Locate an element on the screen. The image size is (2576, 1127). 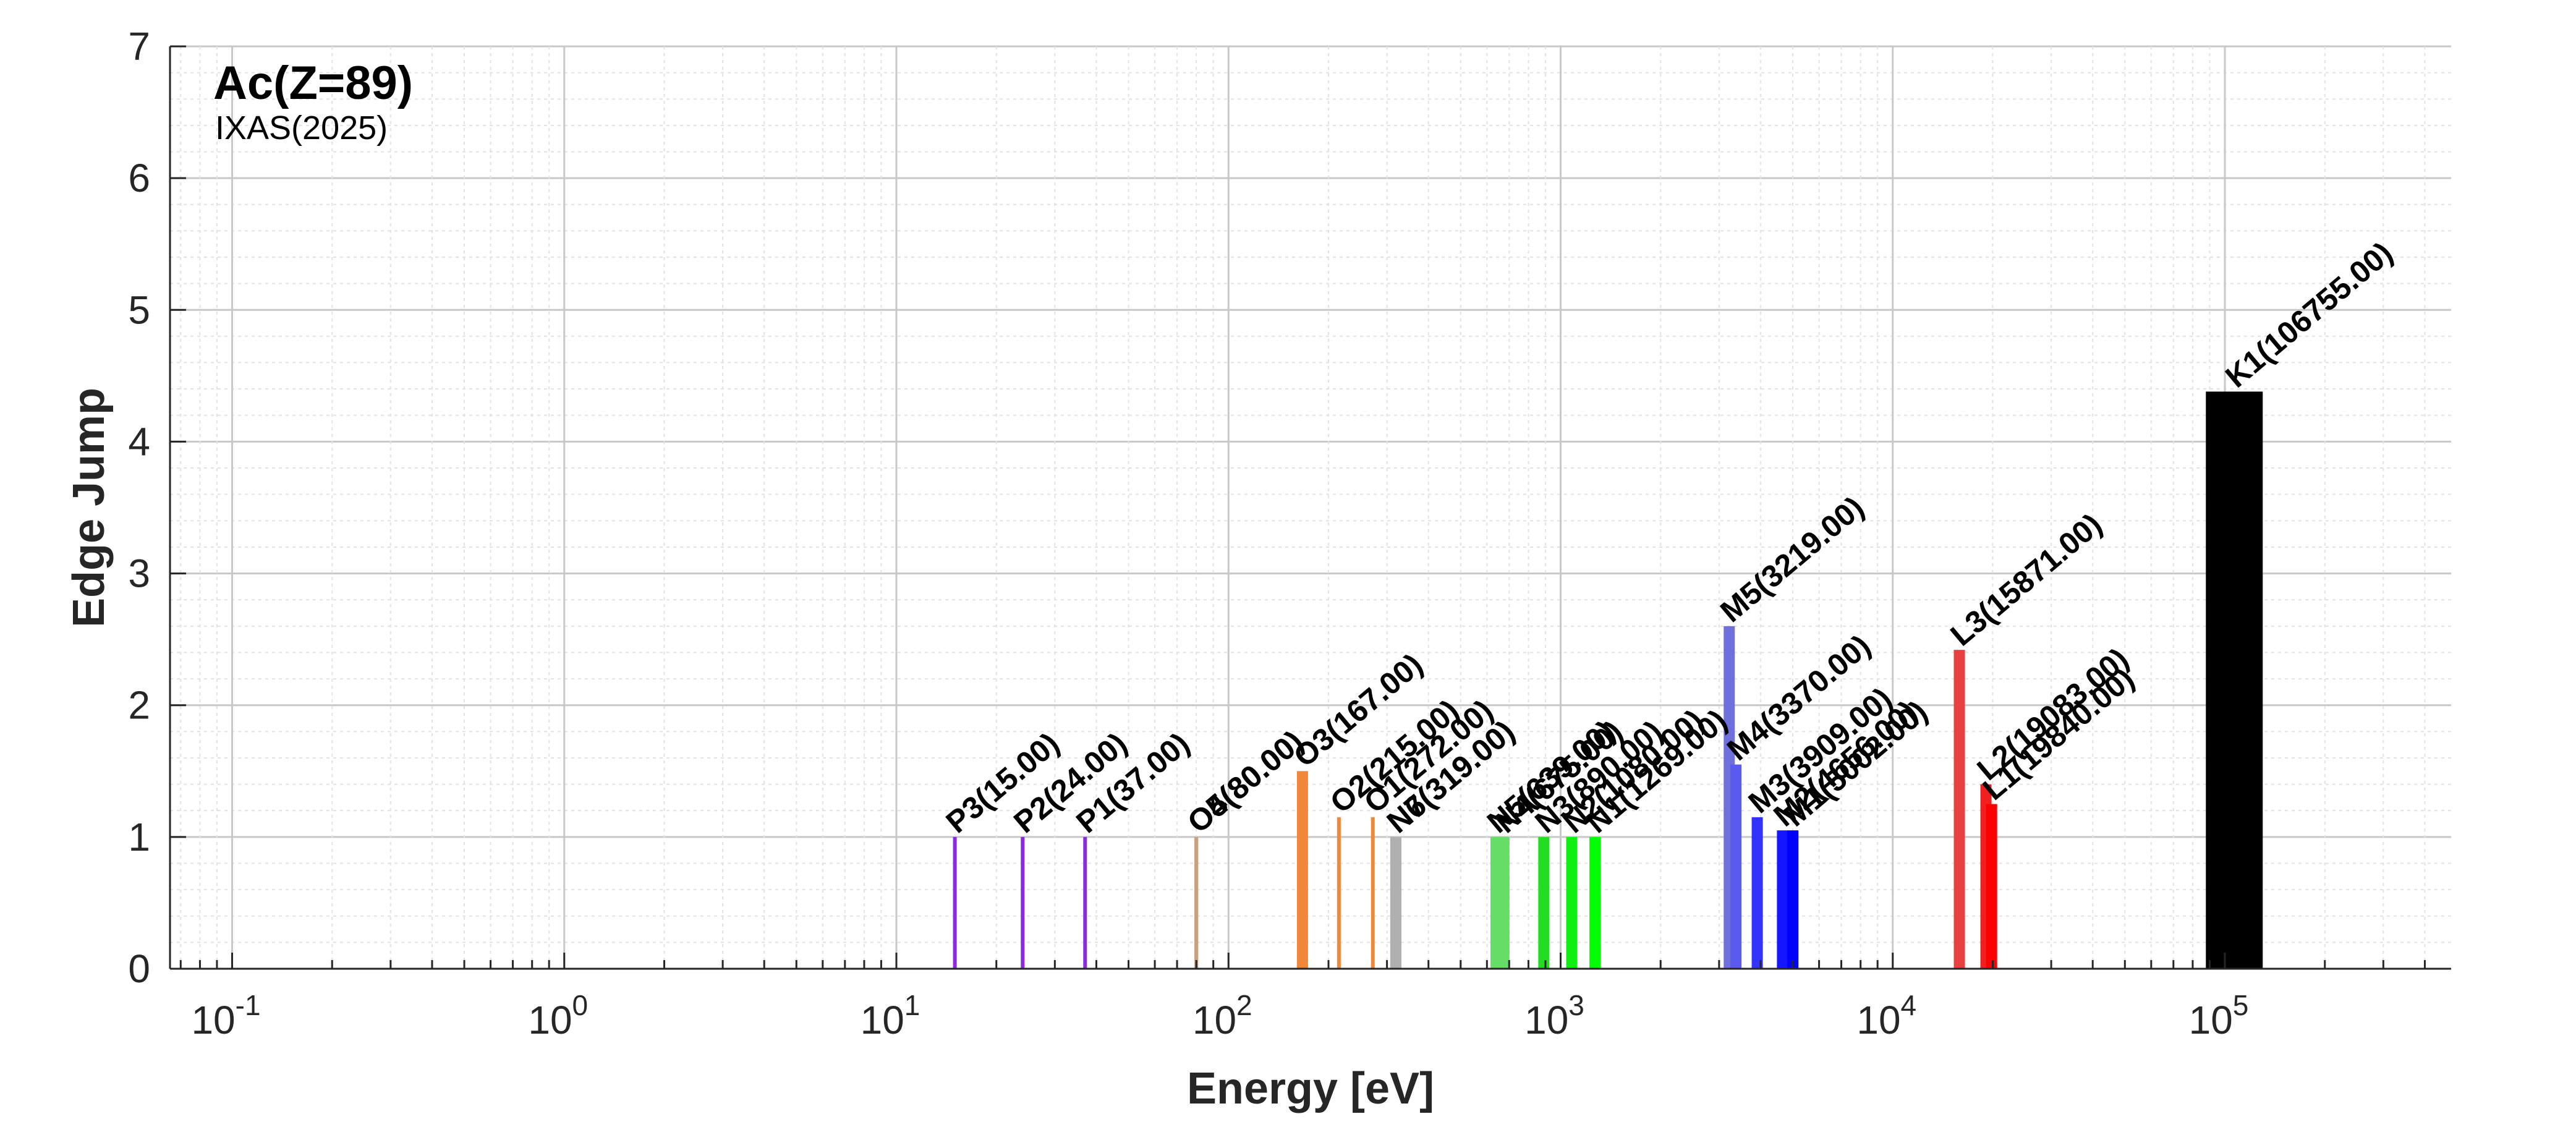
y-tick-label: 4 is located at coordinates (139, 442).